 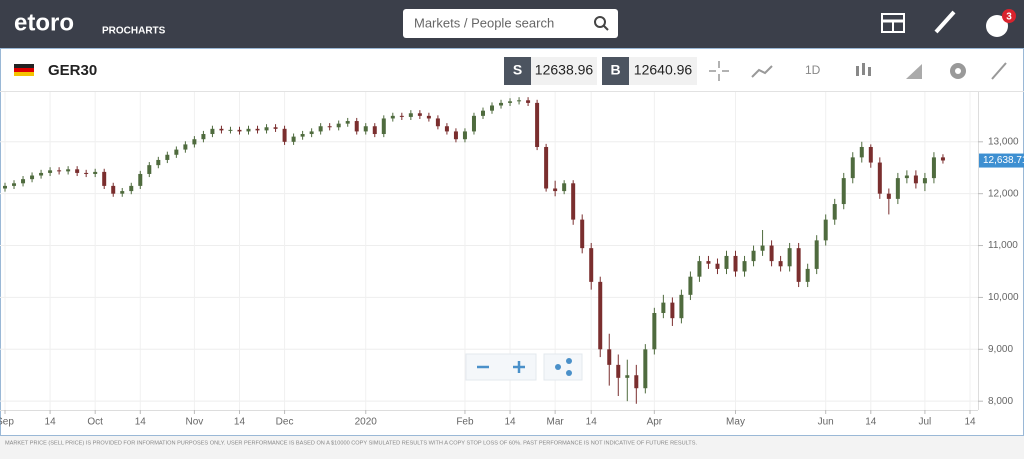 I want to click on x-tick-label: Apr, so click(x=655, y=422).